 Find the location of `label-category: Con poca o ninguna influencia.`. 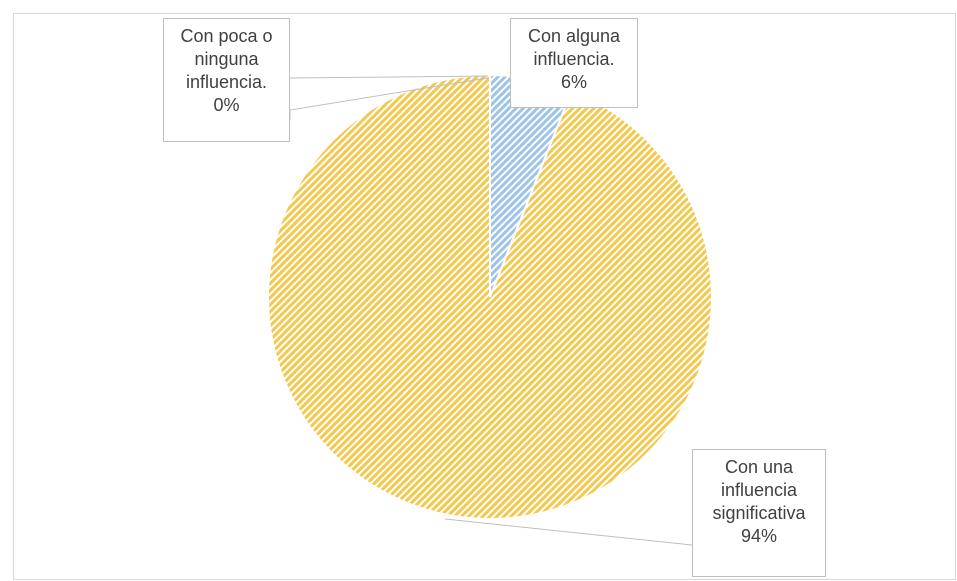

label-category: Con poca o ninguna influencia. is located at coordinates (226, 59).